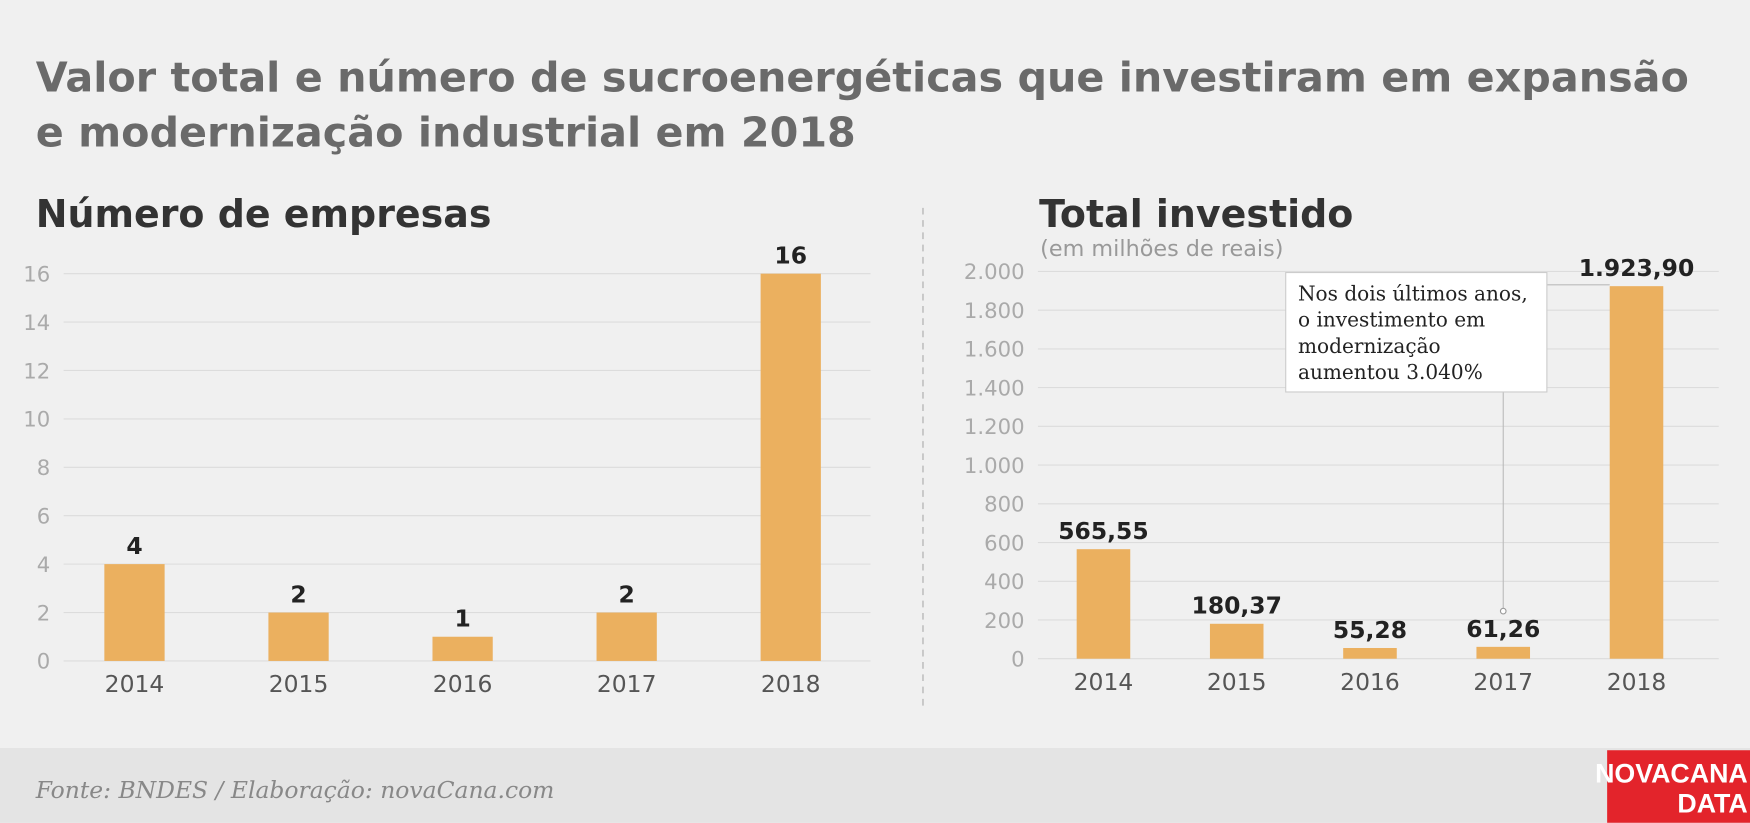  Describe the element at coordinates (1004, 581) in the screenshot. I see `y-tick-label: 400` at that location.